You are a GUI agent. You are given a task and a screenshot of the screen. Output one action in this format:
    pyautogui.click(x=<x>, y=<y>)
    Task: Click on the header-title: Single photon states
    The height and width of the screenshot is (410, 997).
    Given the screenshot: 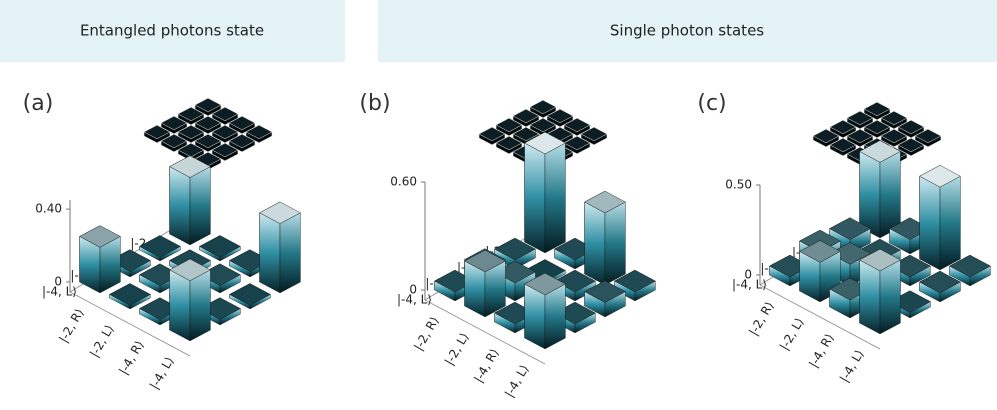 What is the action you would take?
    pyautogui.click(x=687, y=31)
    